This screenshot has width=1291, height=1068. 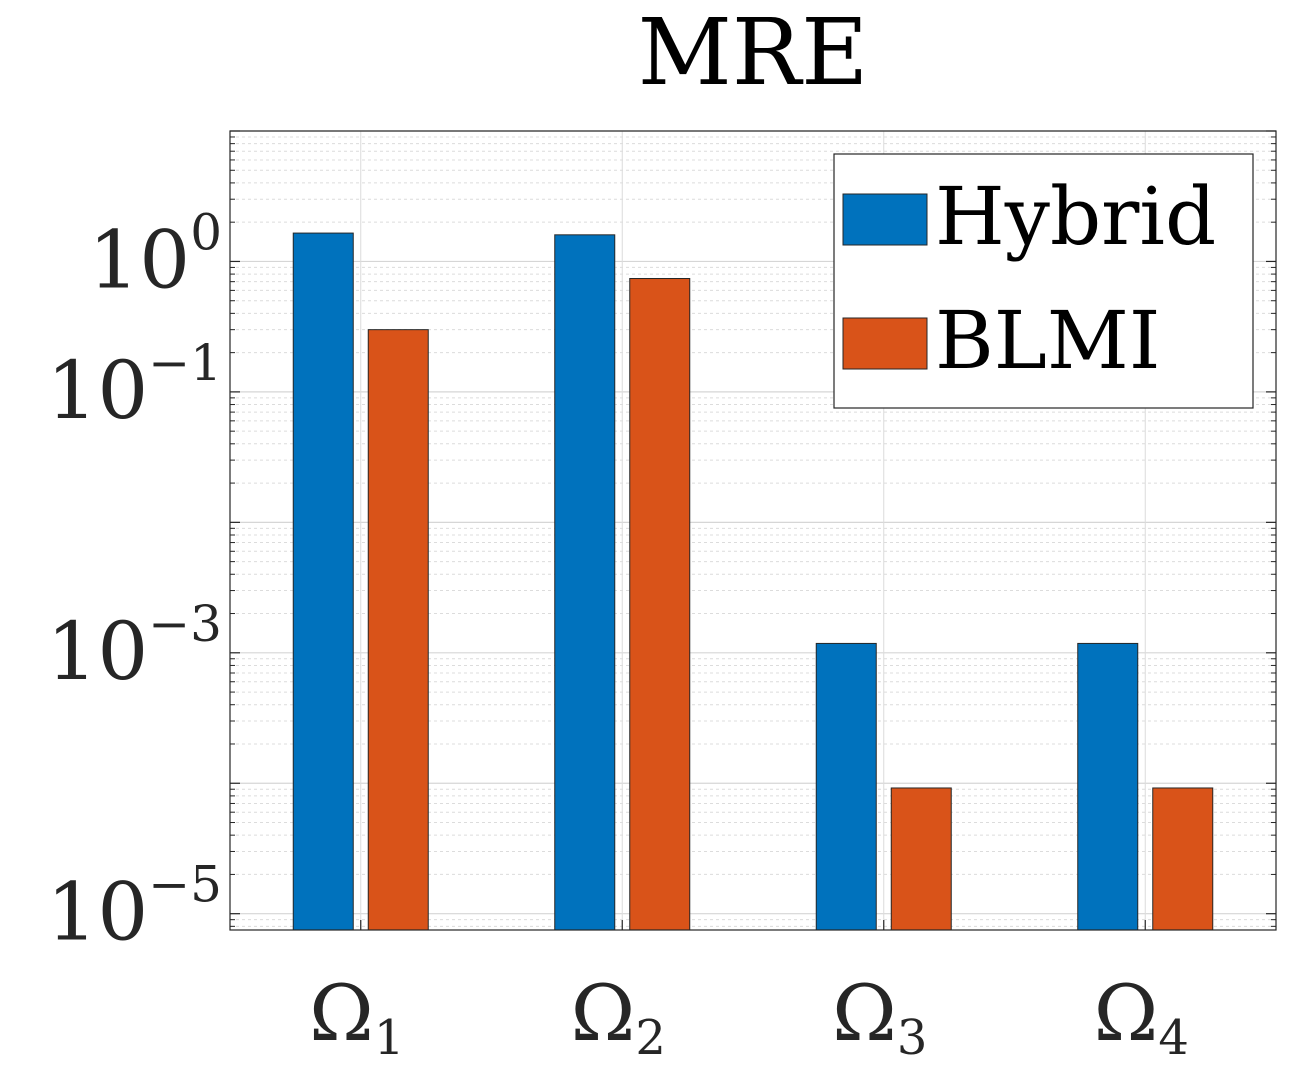 I want to click on y-tick-labels: 10⁰ 10⁻¹ 10⁻³ 10⁻⁵, so click(x=134, y=580).